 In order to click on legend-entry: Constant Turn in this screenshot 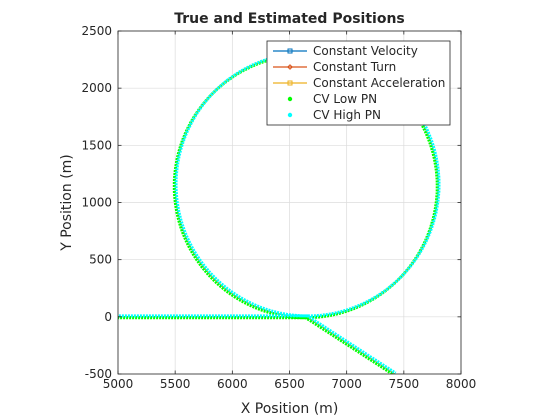, I will do `click(334, 67)`.